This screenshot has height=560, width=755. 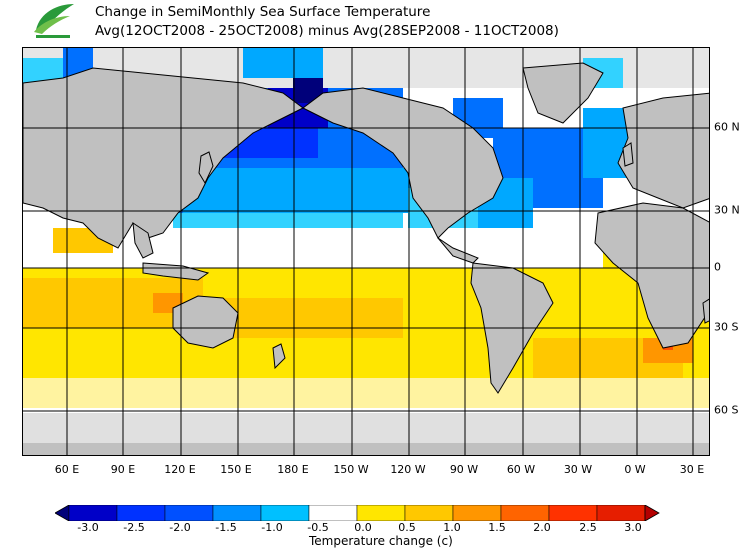 What do you see at coordinates (236, 469) in the screenshot?
I see `lon-label: 150 E` at bounding box center [236, 469].